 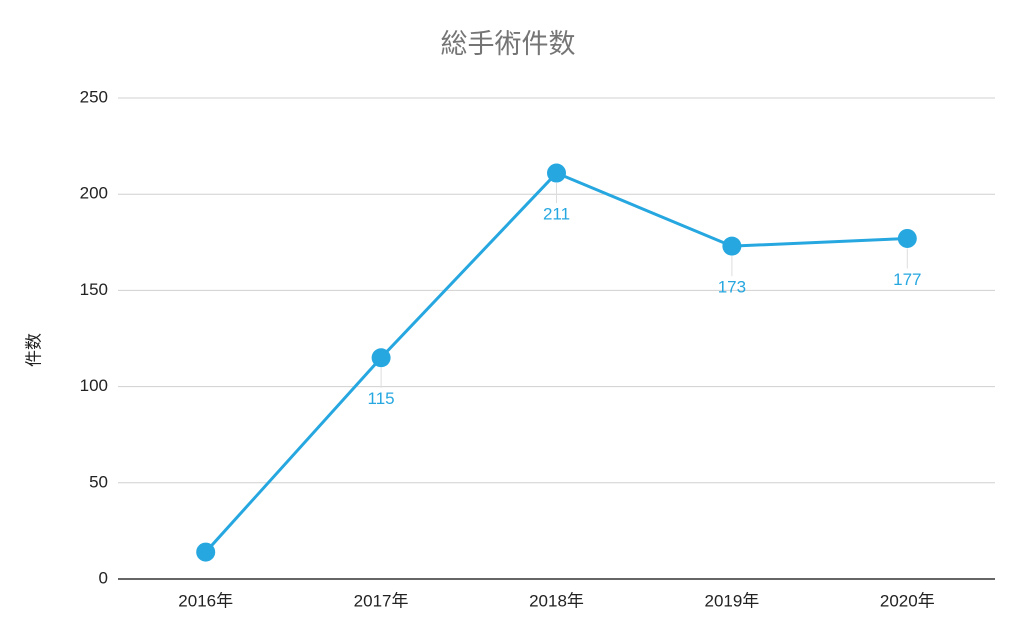 What do you see at coordinates (103, 577) in the screenshot?
I see `y-tick-label: 0` at bounding box center [103, 577].